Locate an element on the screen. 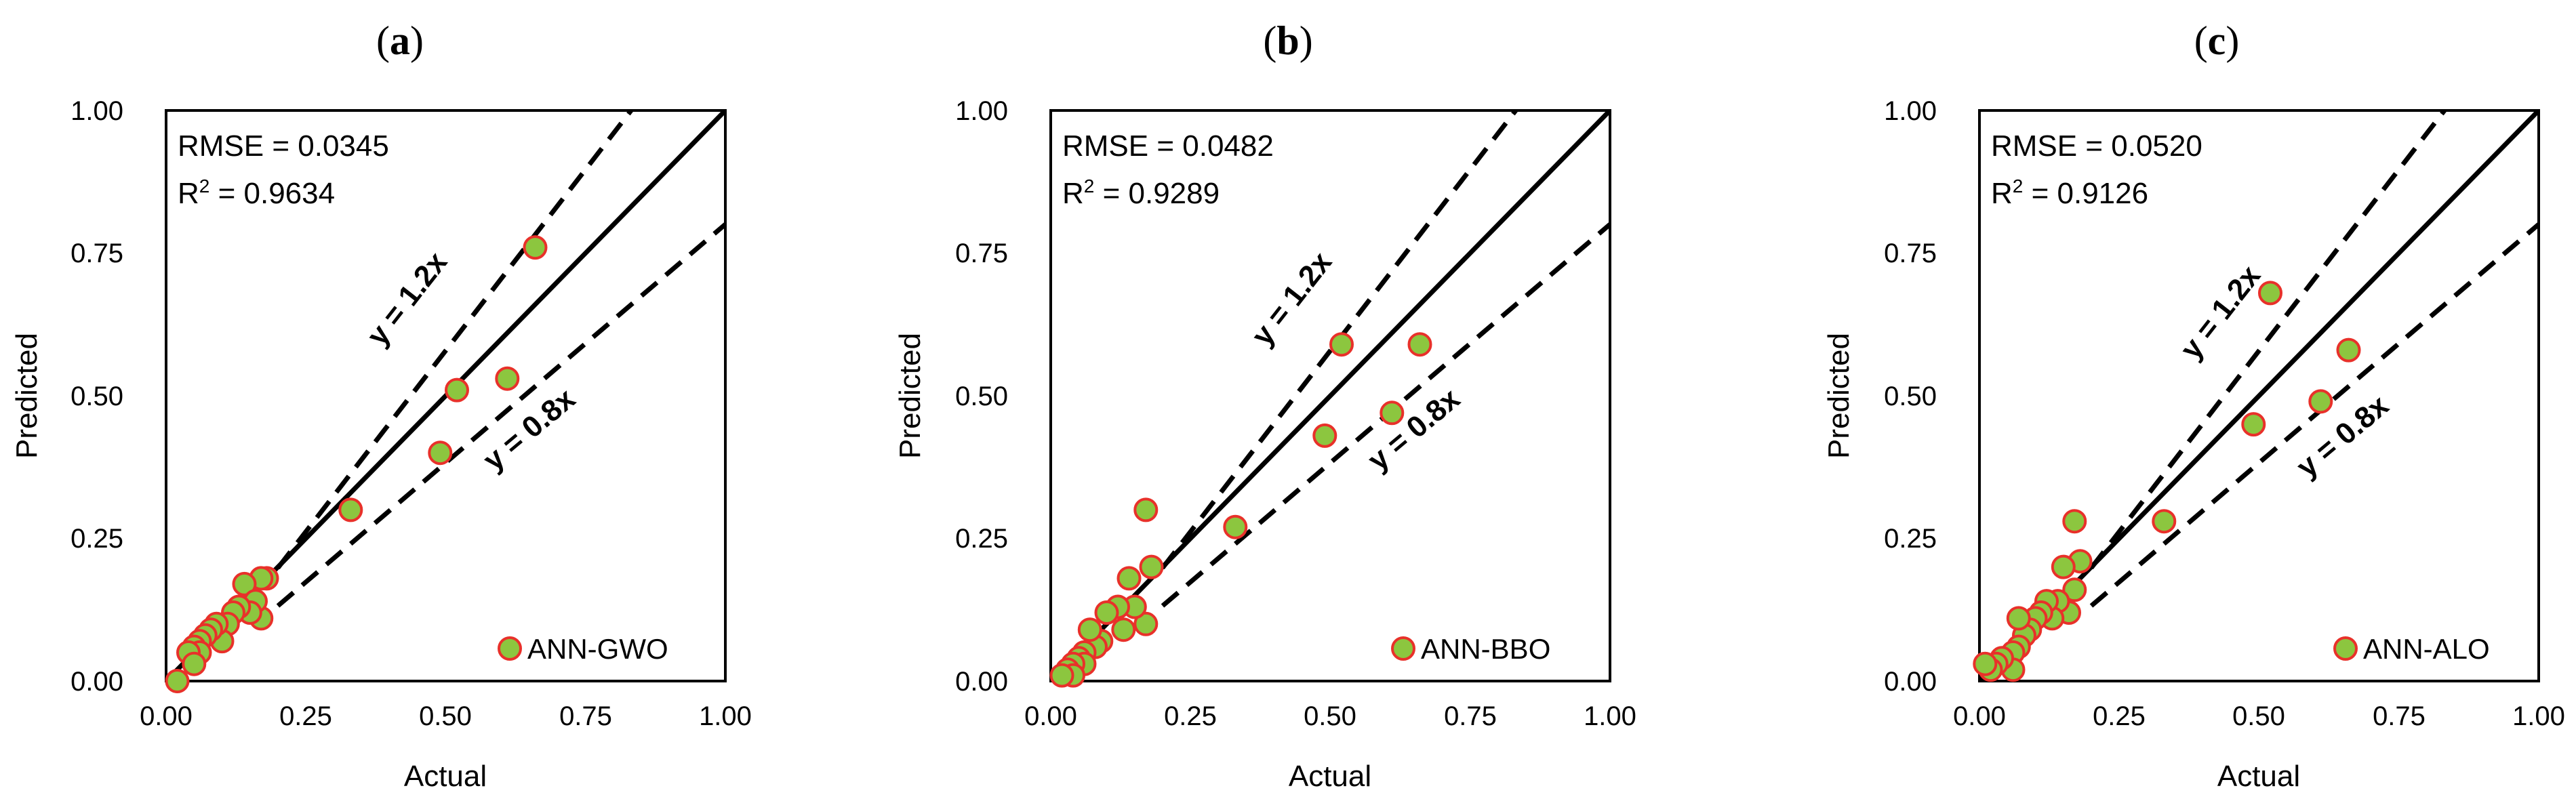 This screenshot has width=2576, height=801. r2-value: = 0.9289 is located at coordinates (1157, 193).